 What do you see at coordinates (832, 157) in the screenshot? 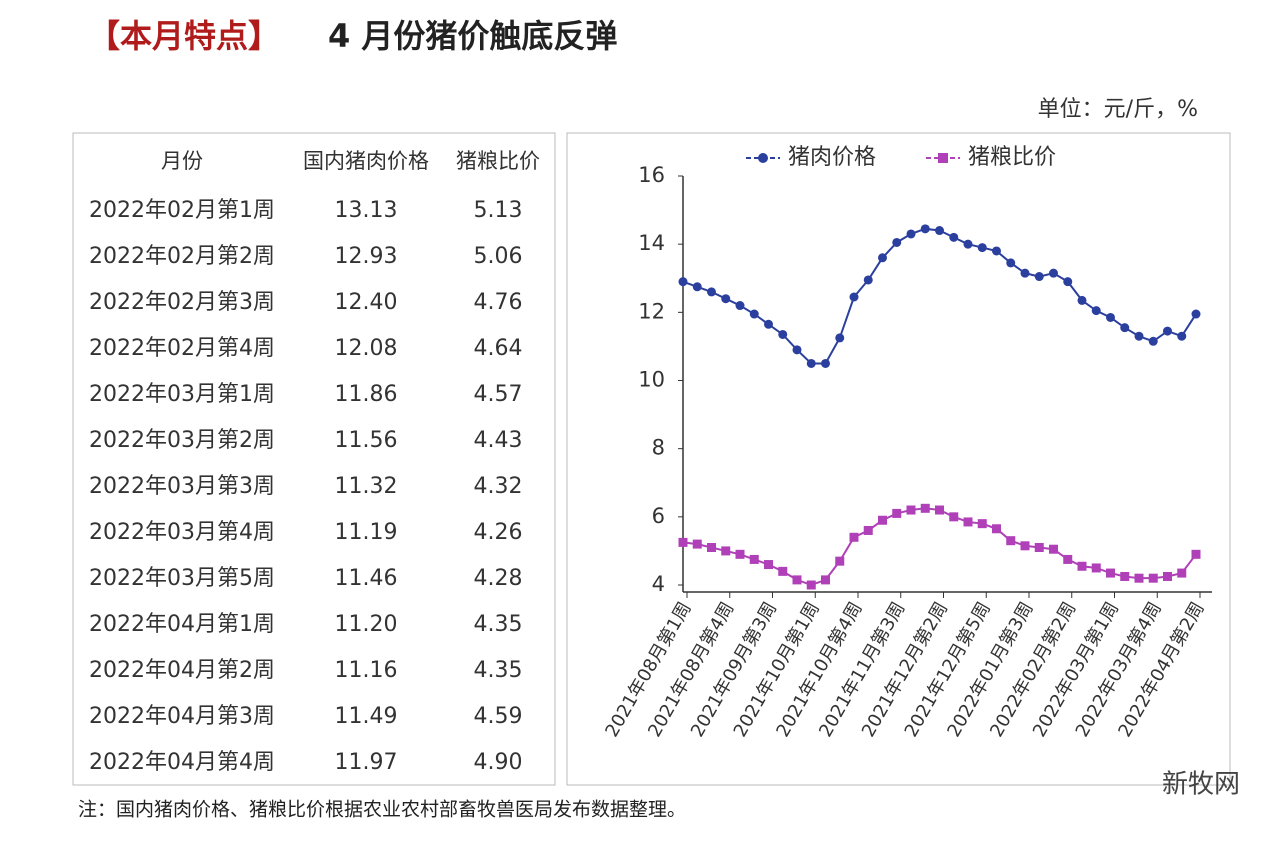
I see `legend-label: 猪肉价格` at bounding box center [832, 157].